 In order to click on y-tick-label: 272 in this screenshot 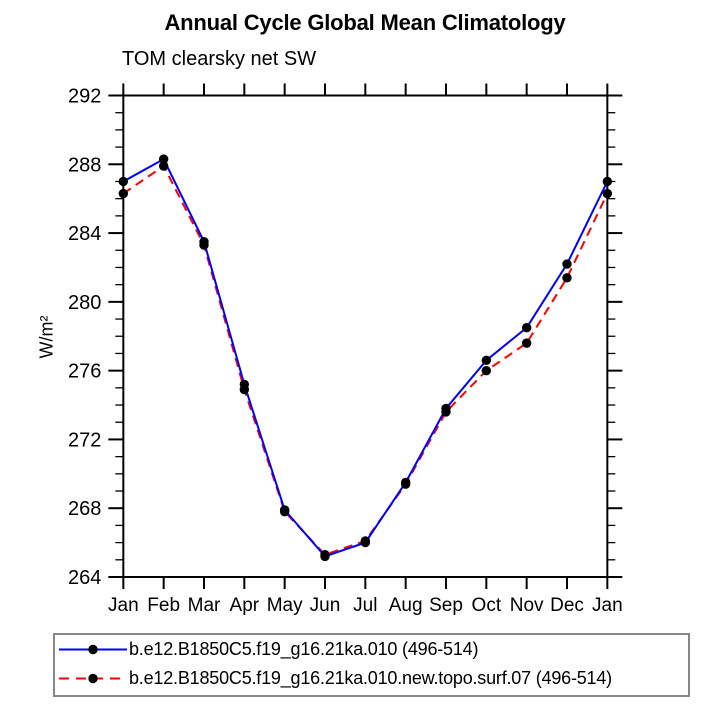, I will do `click(84, 440)`.